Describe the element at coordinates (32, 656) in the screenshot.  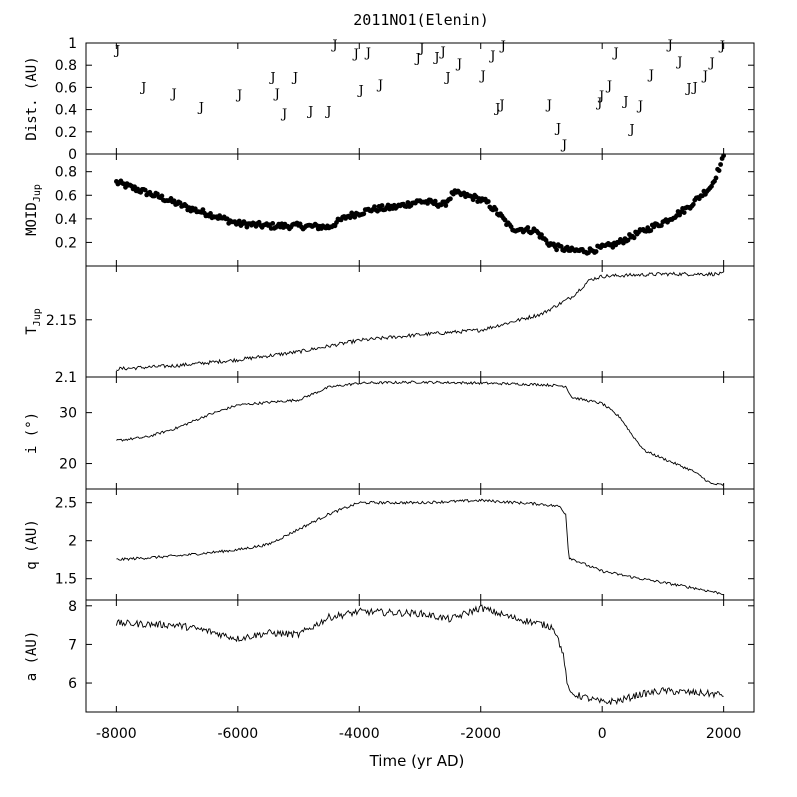
I see `y-axis-label: a (AU)` at that location.